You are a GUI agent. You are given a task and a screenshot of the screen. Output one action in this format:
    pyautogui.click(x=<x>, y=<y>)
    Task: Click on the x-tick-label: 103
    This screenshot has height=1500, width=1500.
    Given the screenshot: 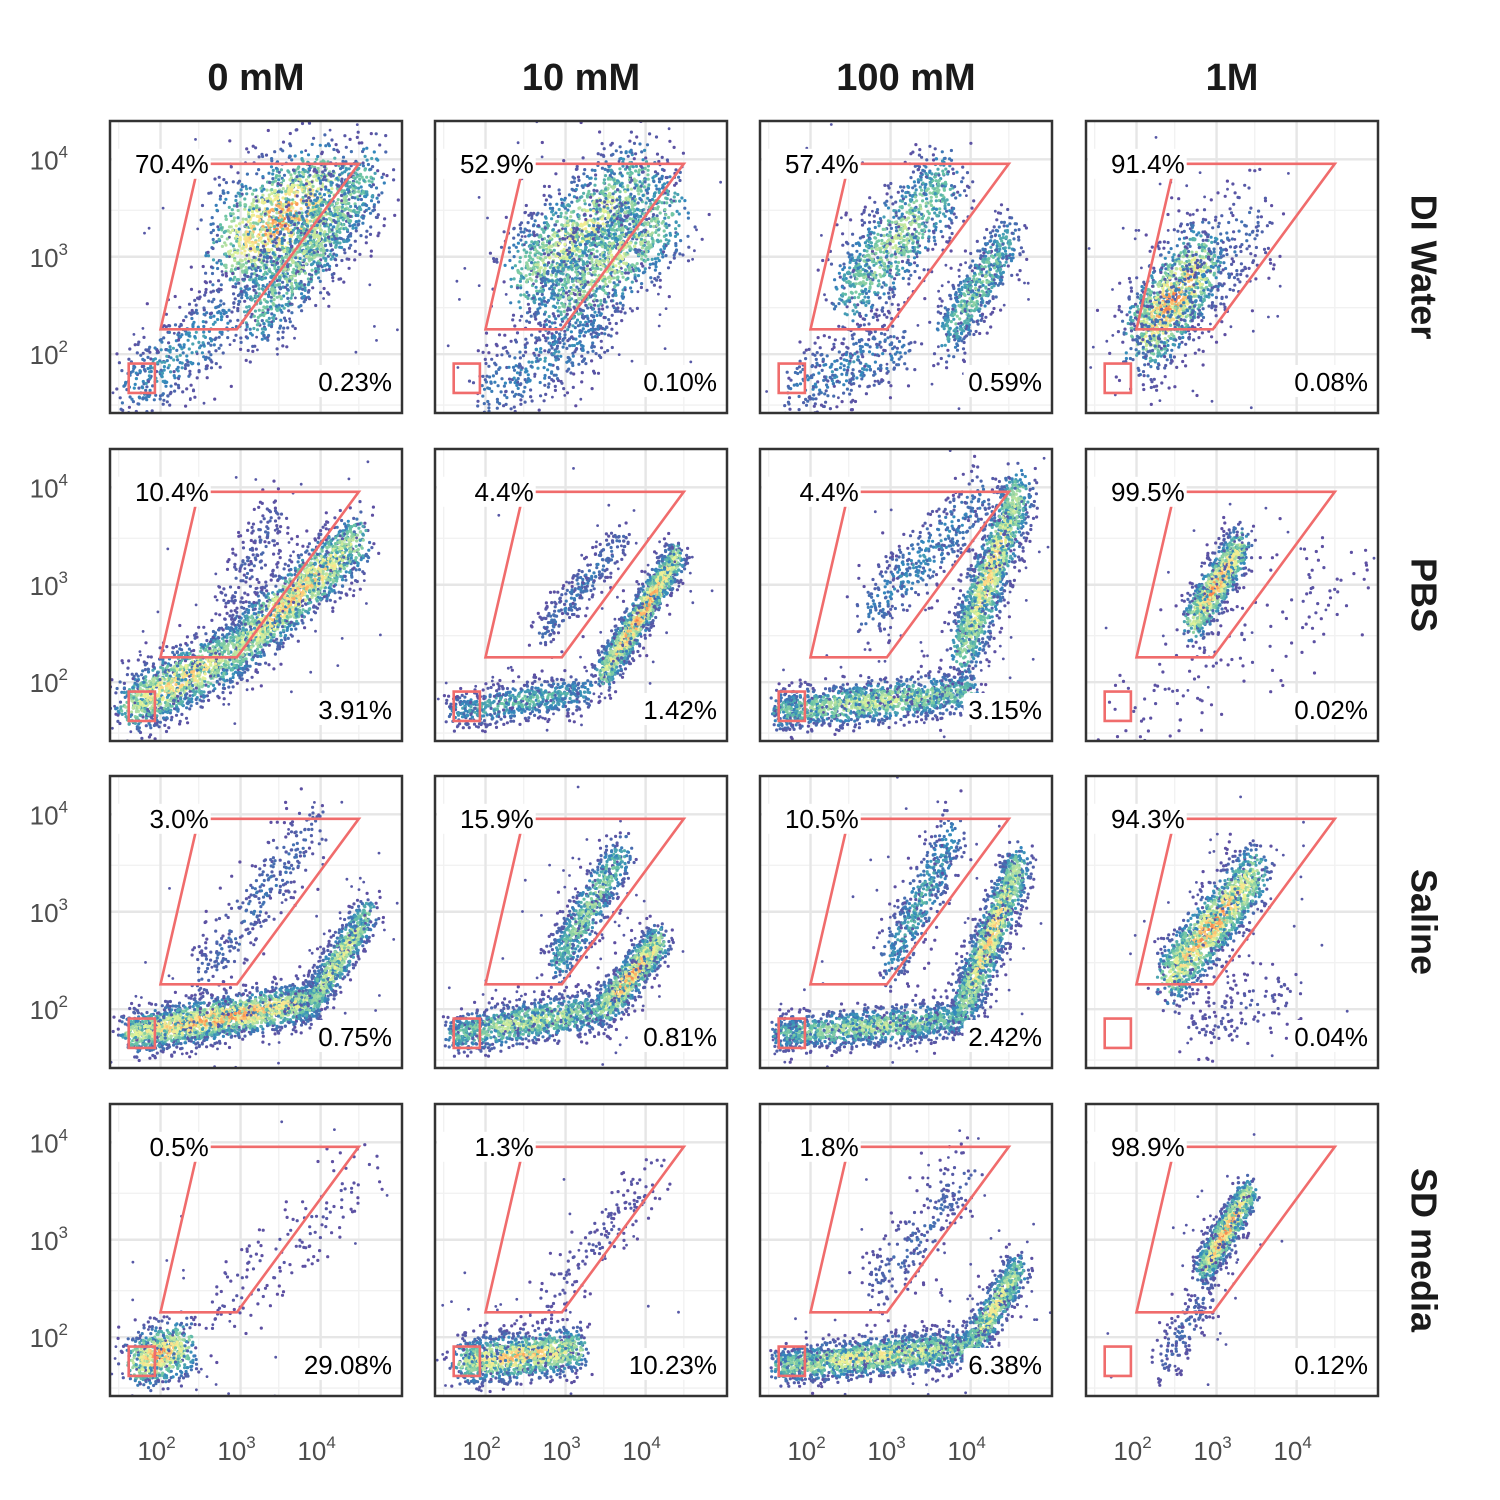 What is the action you would take?
    pyautogui.click(x=236, y=1449)
    